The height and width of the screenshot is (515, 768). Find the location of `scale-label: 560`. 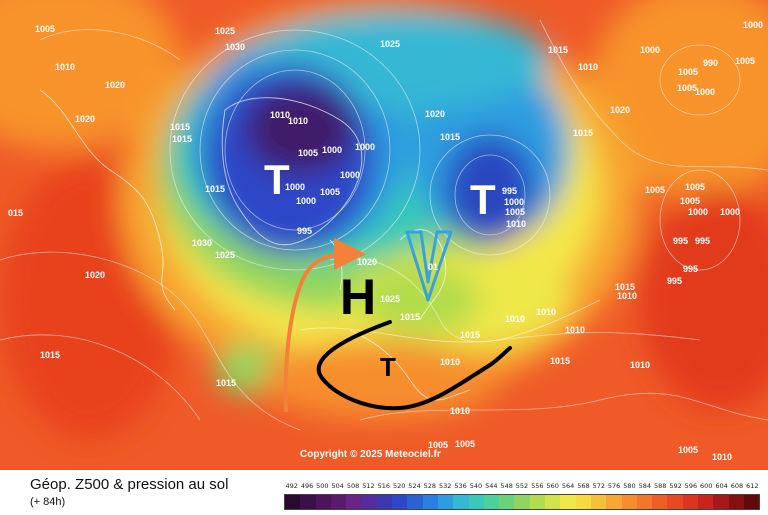

scale-label: 560 is located at coordinates (552, 486).